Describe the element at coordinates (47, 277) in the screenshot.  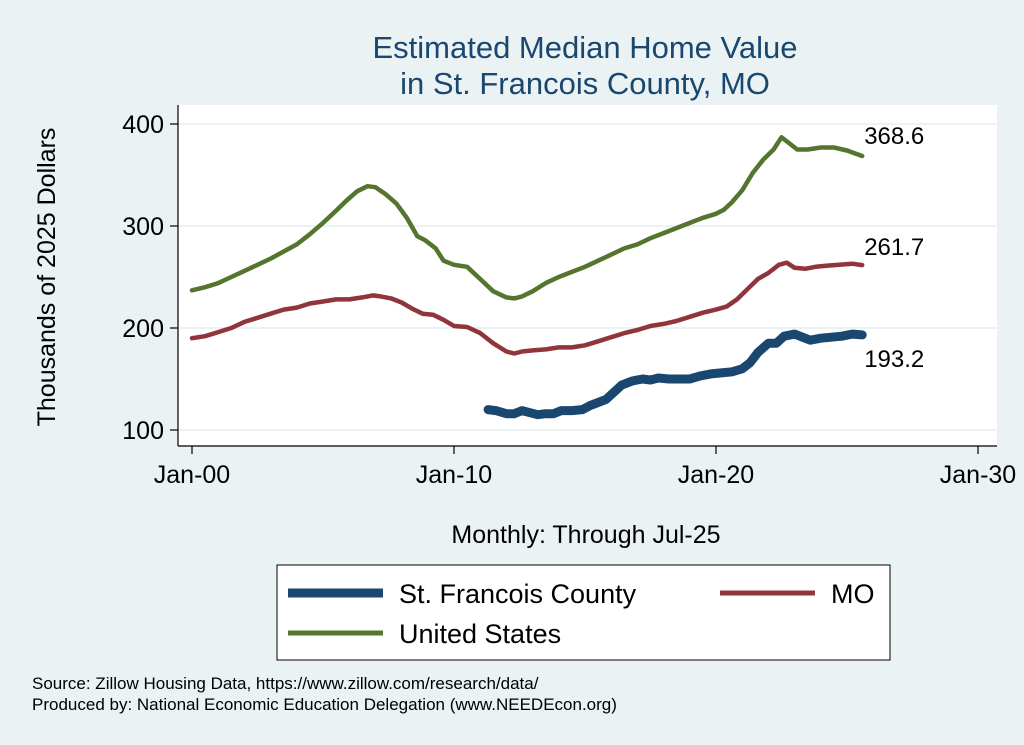
I see `y-axis-title: Thousands of 2025 Dollars` at that location.